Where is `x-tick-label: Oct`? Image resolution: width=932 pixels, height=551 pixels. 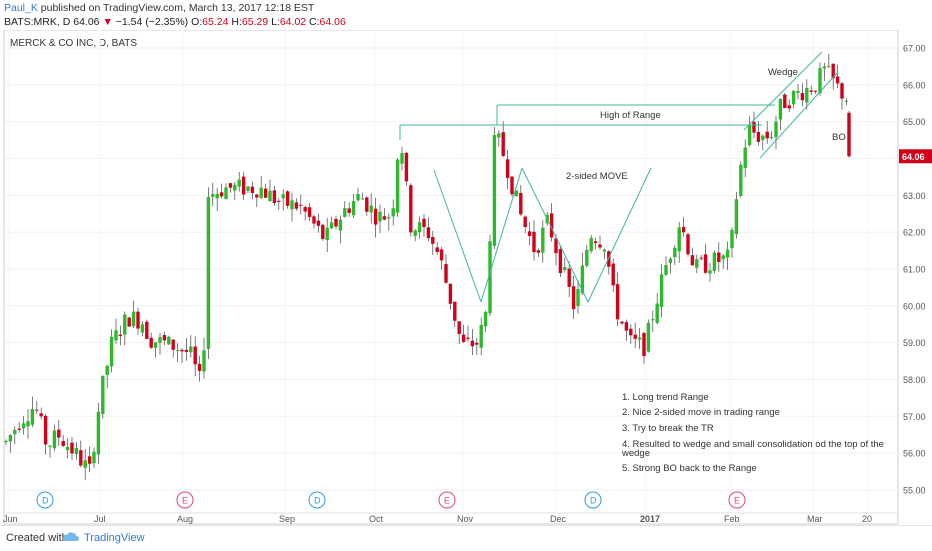
x-tick-label: Oct is located at coordinates (376, 519).